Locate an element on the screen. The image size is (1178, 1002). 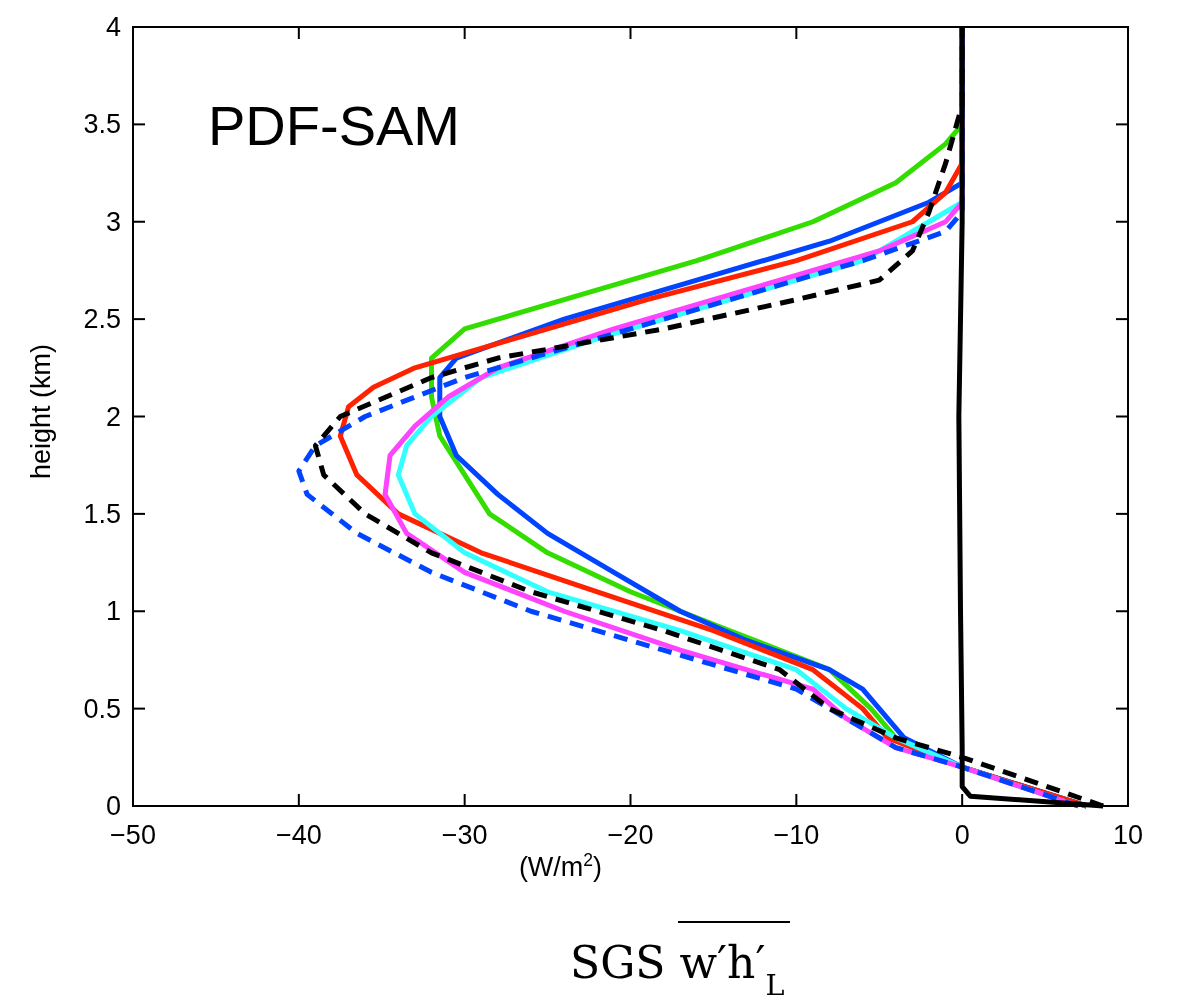
y-tick-label: 1 is located at coordinates (113, 611).